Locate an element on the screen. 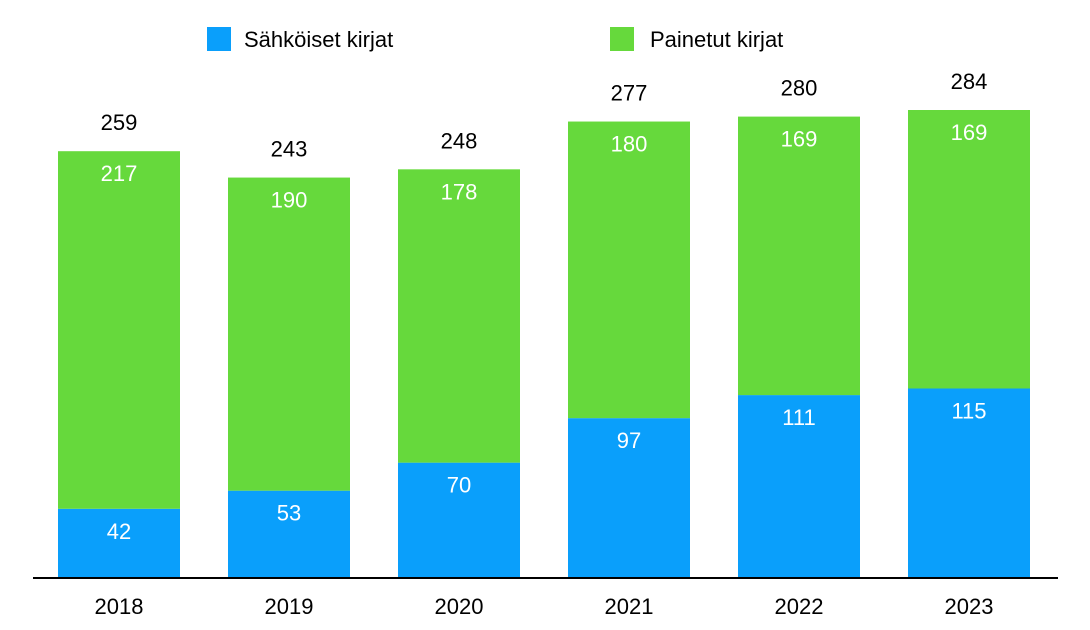 The width and height of the screenshot is (1090, 630). data-label-painetut-2020: 178 is located at coordinates (459, 191).